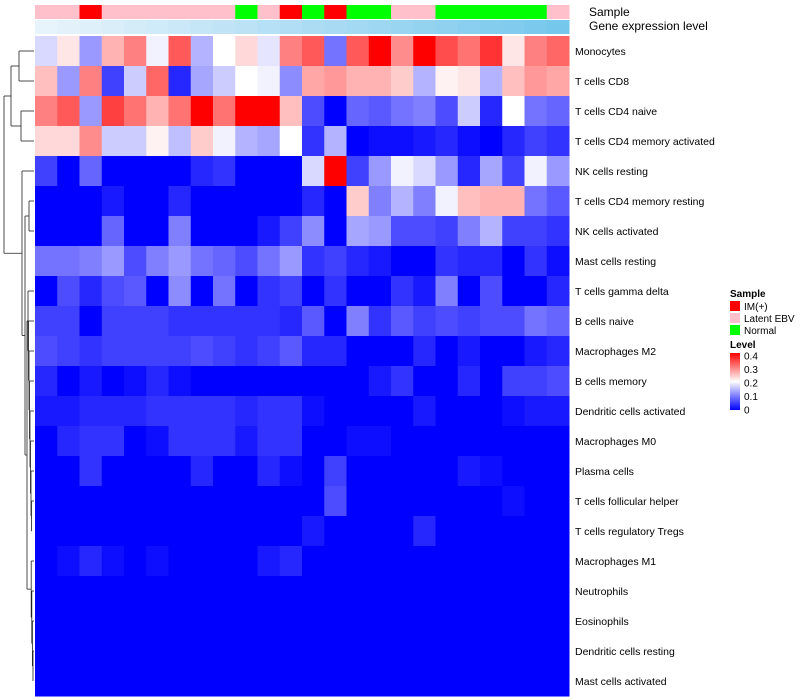 This screenshot has width=800, height=700. What do you see at coordinates (756, 307) in the screenshot?
I see `sample-legend-label: IM(+)` at bounding box center [756, 307].